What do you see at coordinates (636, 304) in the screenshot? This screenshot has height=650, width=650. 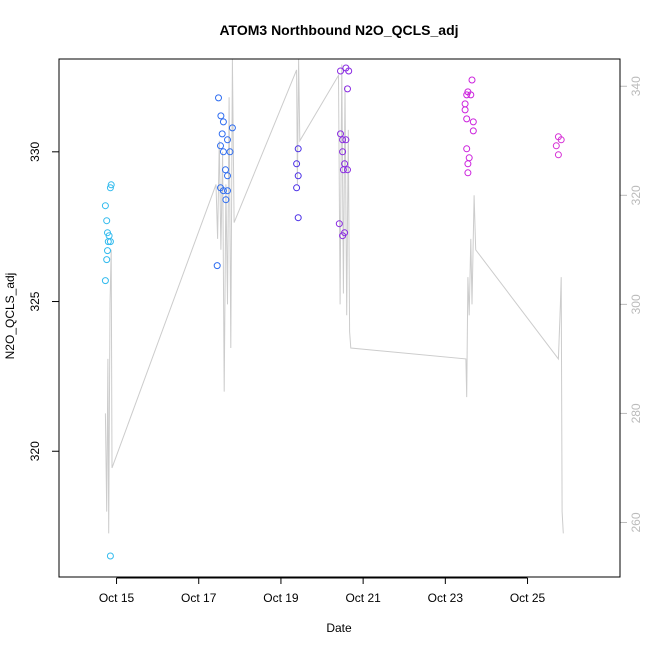 I see `y2-tick-label-2: 300` at bounding box center [636, 304].